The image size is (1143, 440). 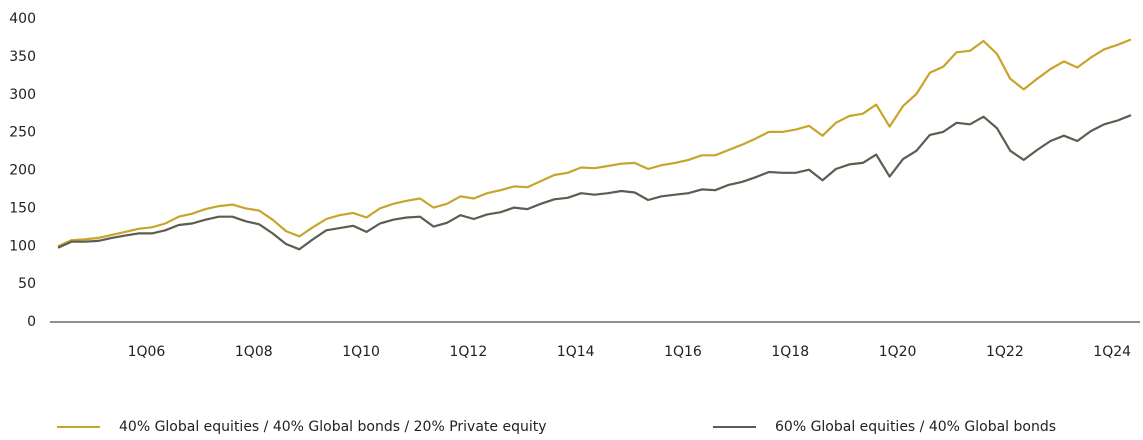 What do you see at coordinates (361, 352) in the screenshot?
I see `x-tick-label: 1Q10` at bounding box center [361, 352].